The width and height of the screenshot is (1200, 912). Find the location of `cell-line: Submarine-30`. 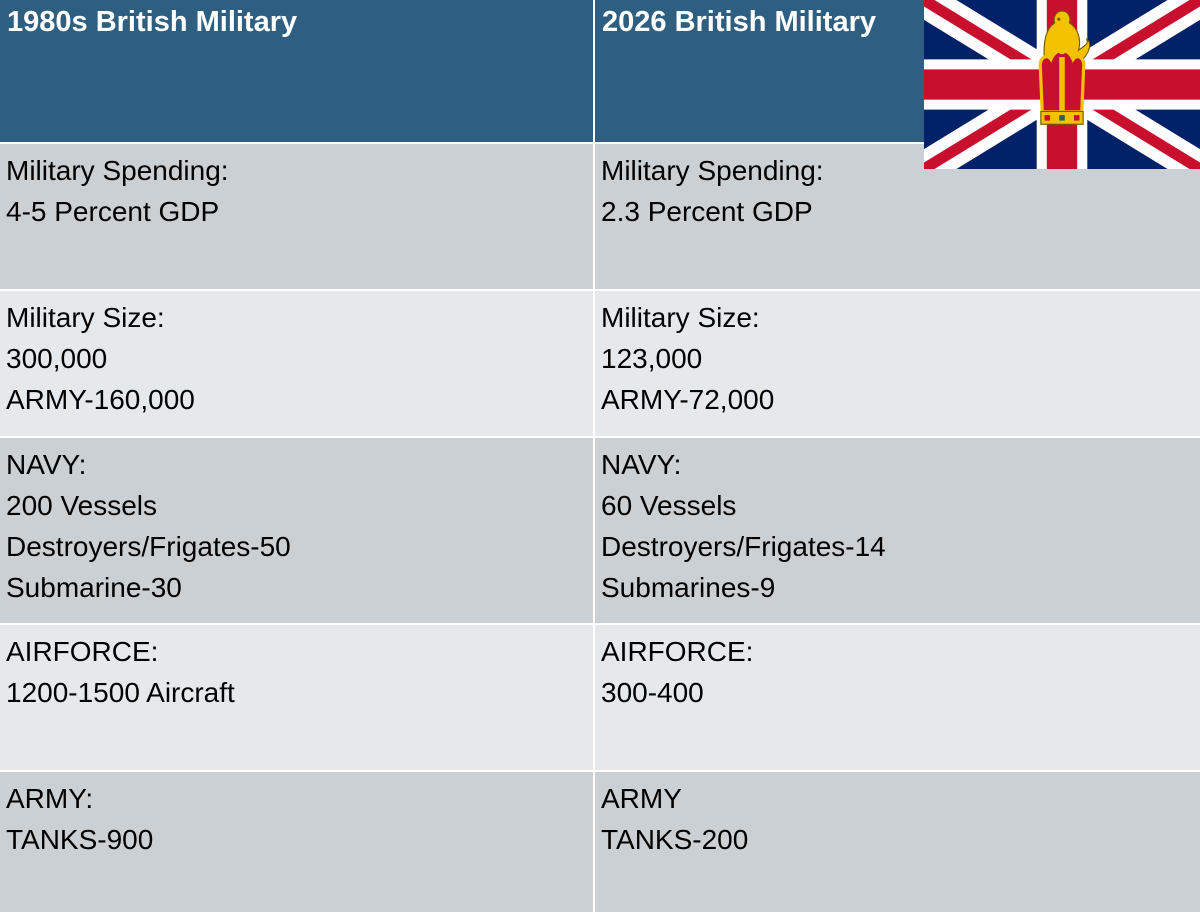

cell-line: Submarine-30 is located at coordinates (94, 587).